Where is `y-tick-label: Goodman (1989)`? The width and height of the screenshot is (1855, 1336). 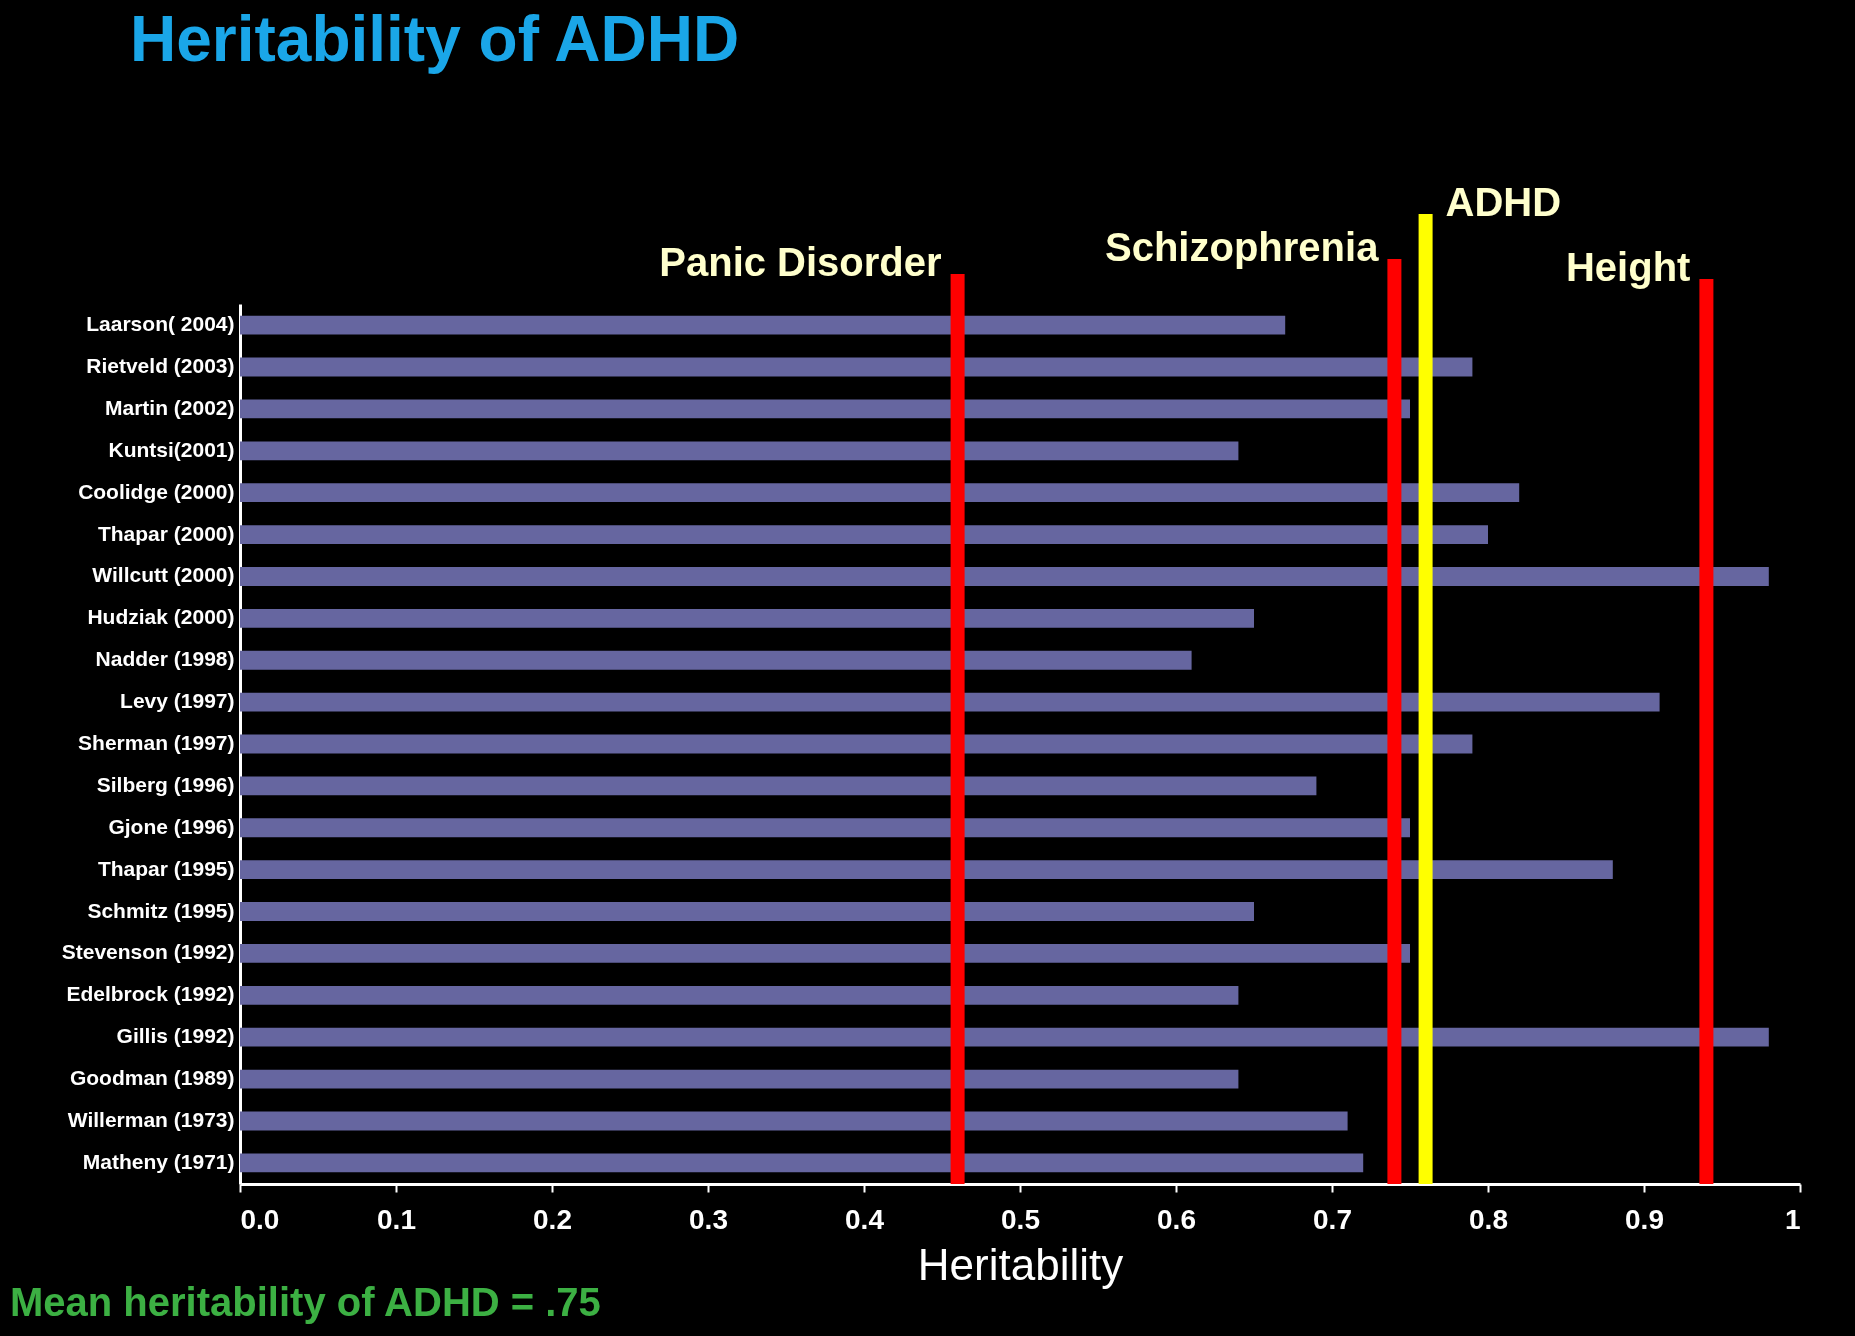 y-tick-label: Goodman (1989) is located at coordinates (152, 1078).